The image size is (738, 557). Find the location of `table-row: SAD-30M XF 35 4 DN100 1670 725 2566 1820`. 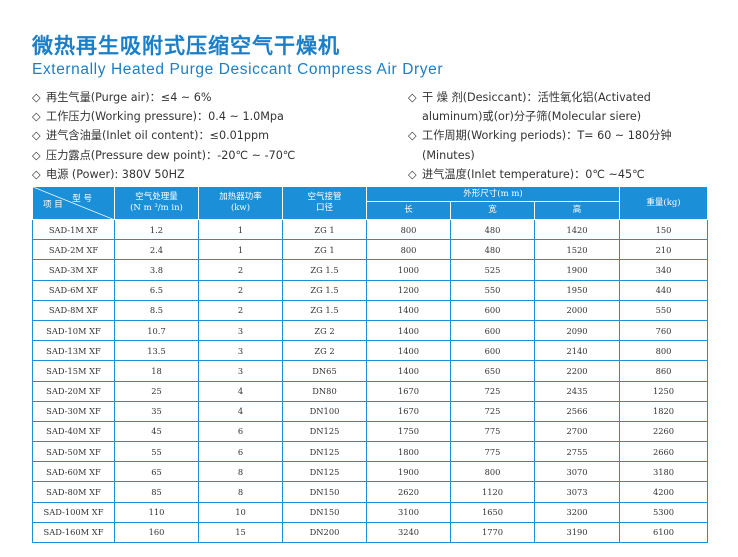

table-row: SAD-30M XF 35 4 DN100 1670 725 2566 1820 is located at coordinates (370, 411).